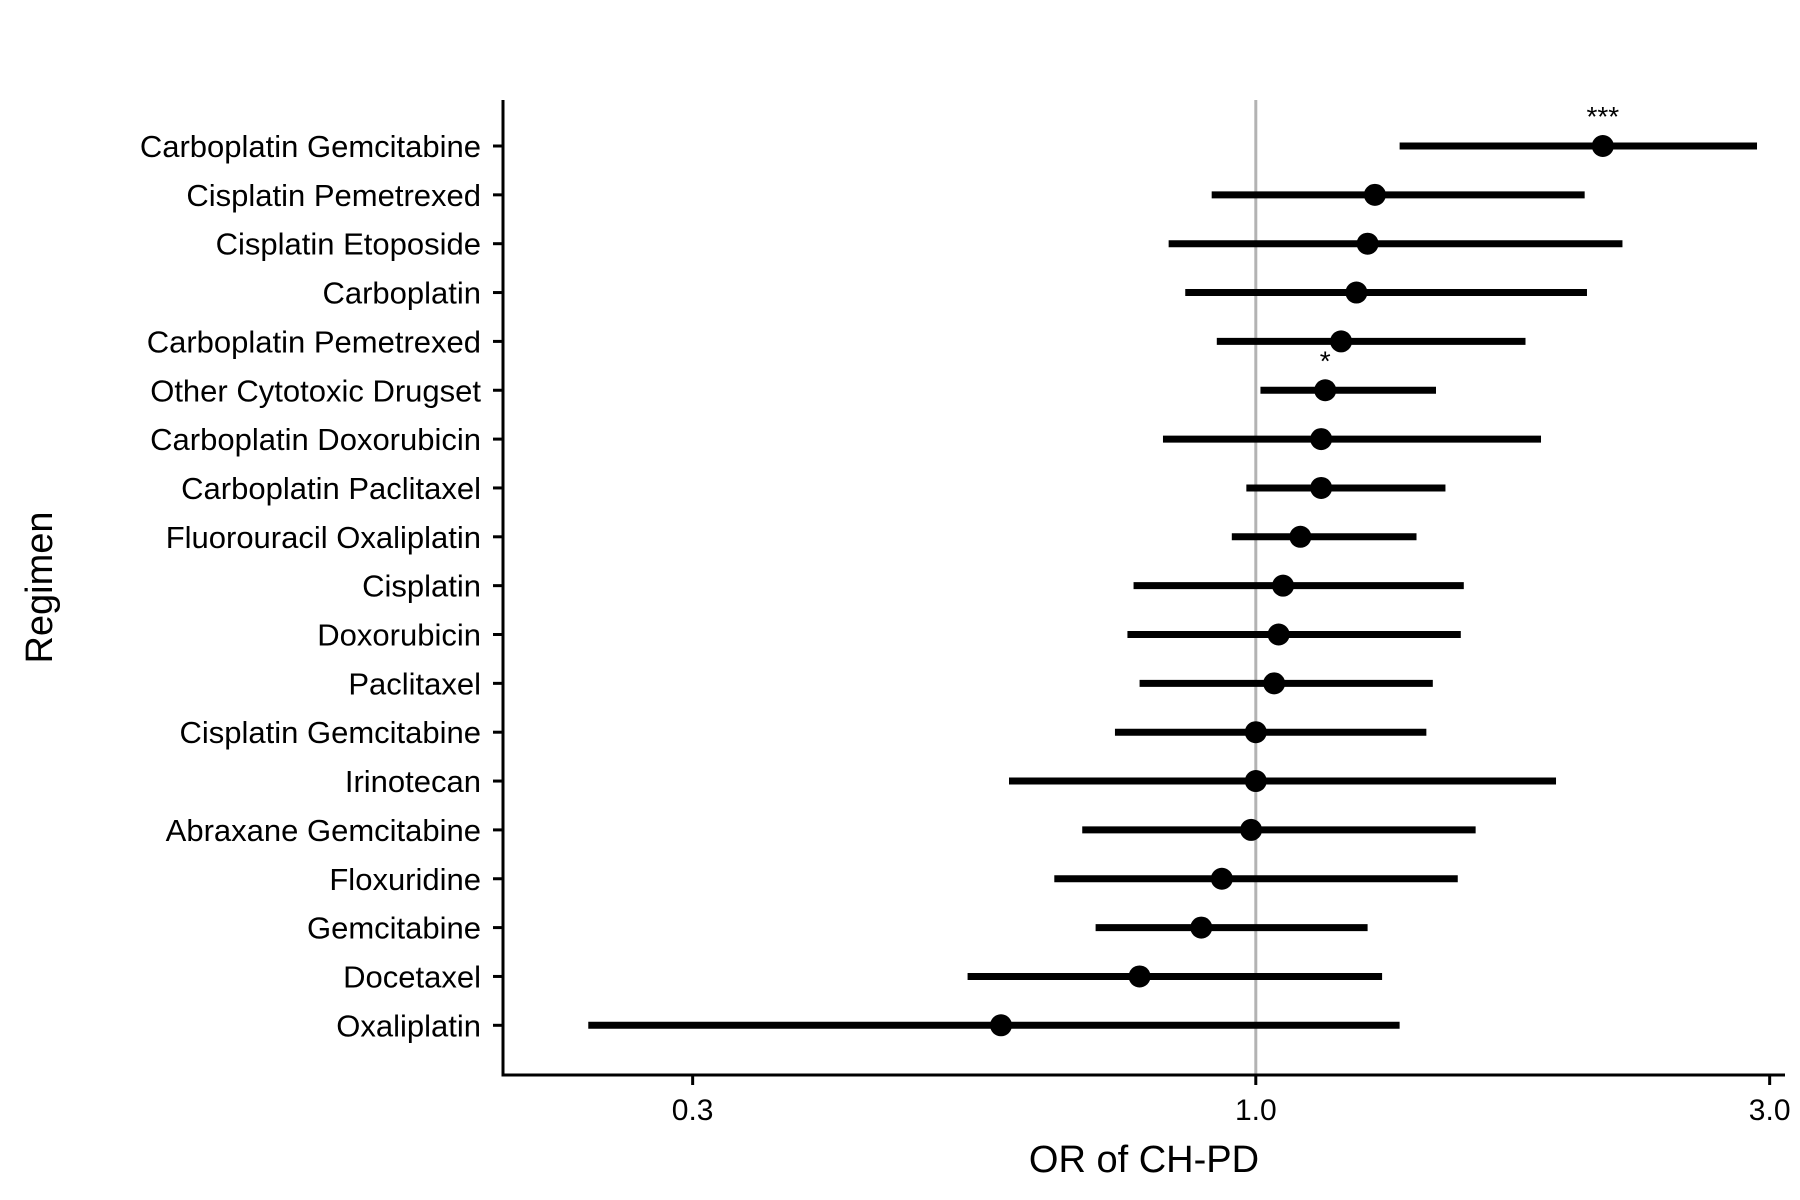 The image size is (1800, 1200). What do you see at coordinates (405, 879) in the screenshot?
I see `category-label: Floxuridine` at bounding box center [405, 879].